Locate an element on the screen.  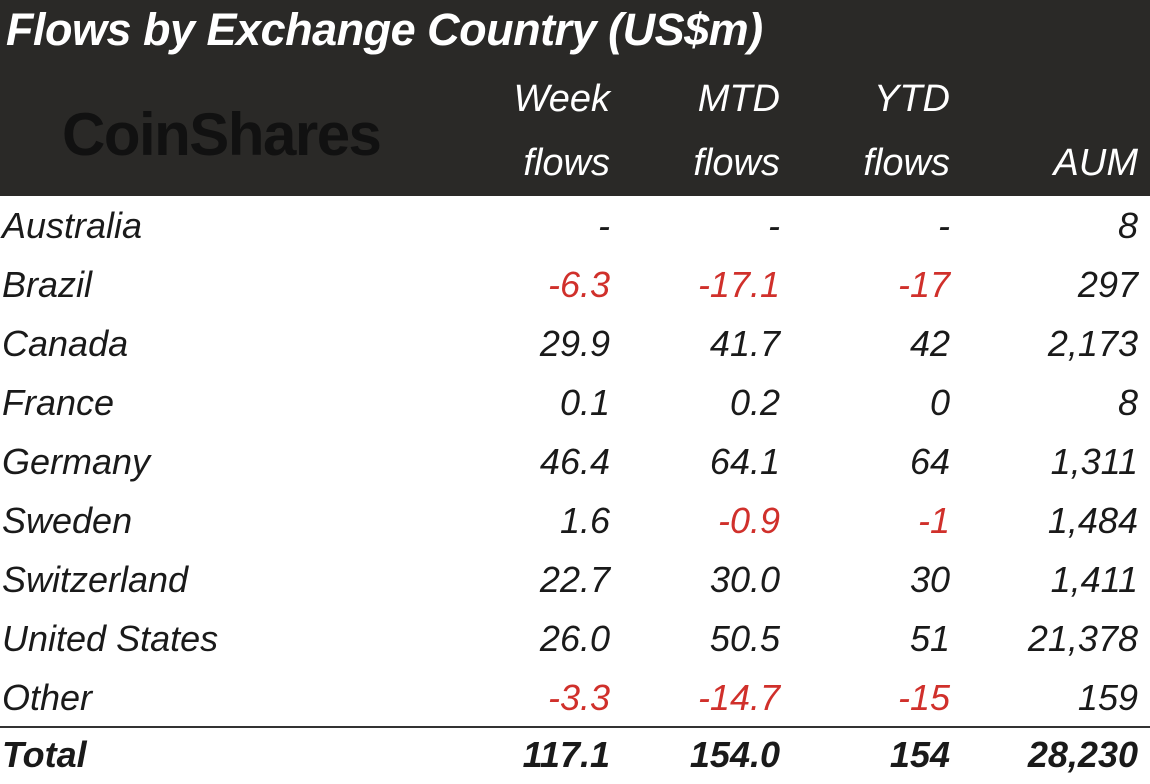
table-cell: 0.2 is located at coordinates (754, 402).